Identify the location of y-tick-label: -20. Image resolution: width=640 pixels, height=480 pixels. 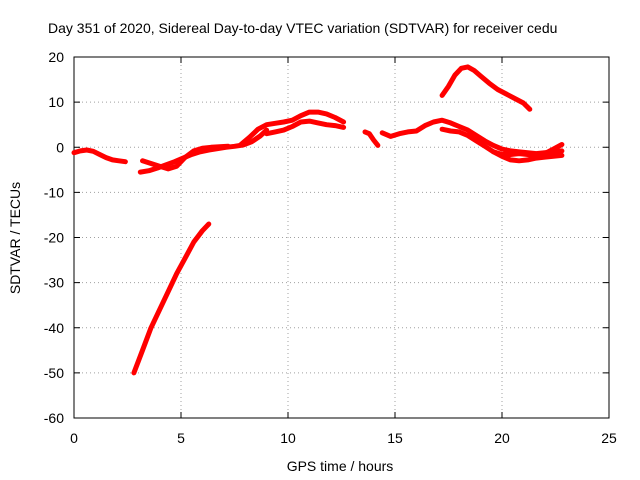
(54, 238).